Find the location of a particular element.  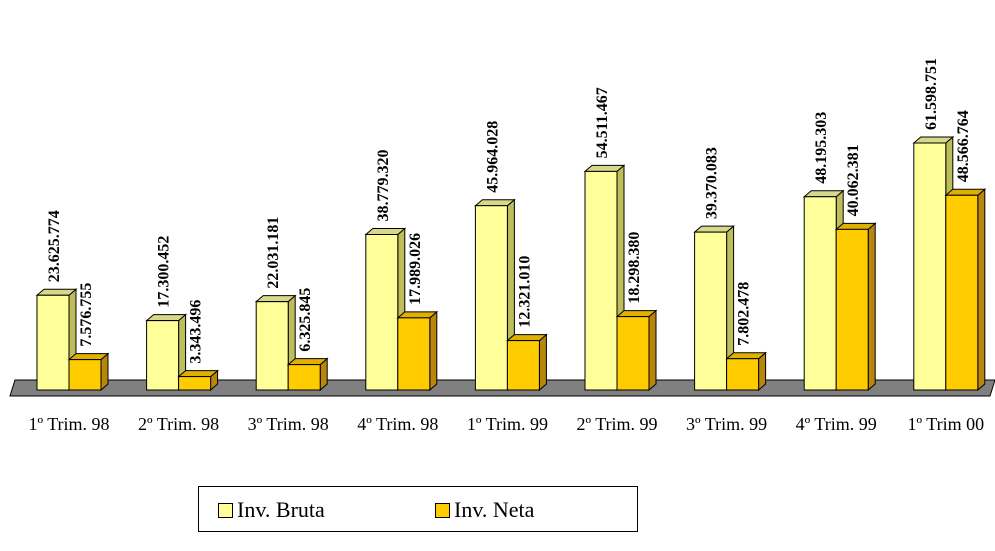

value-label-1-1: 23.625.774 is located at coordinates (54, 246).